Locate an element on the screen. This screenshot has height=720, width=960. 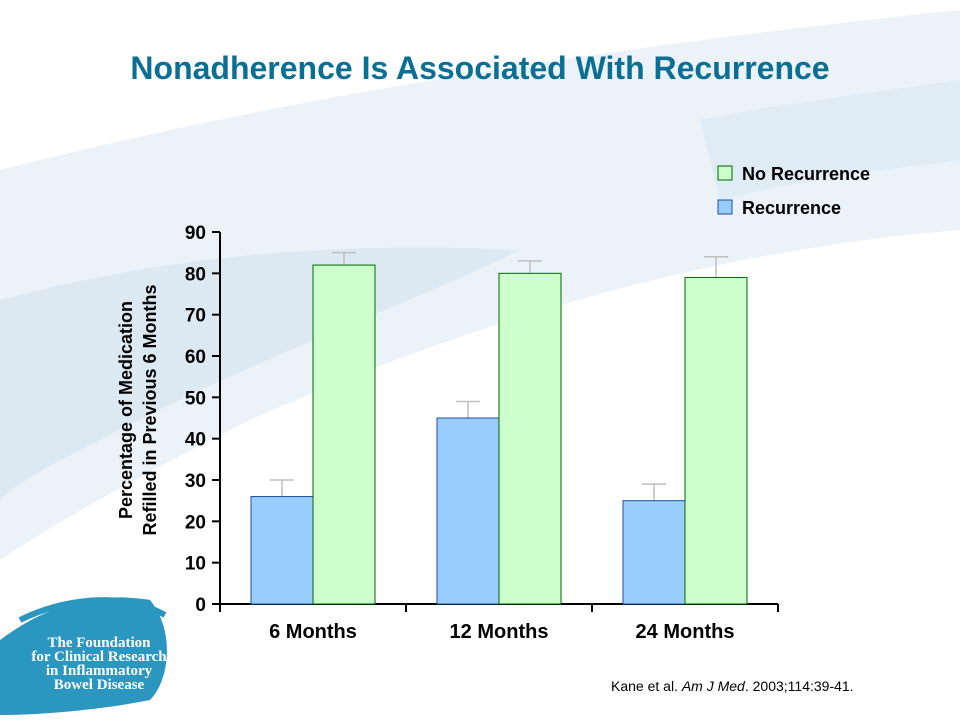
y-tick-label: 40 is located at coordinates (195, 440).